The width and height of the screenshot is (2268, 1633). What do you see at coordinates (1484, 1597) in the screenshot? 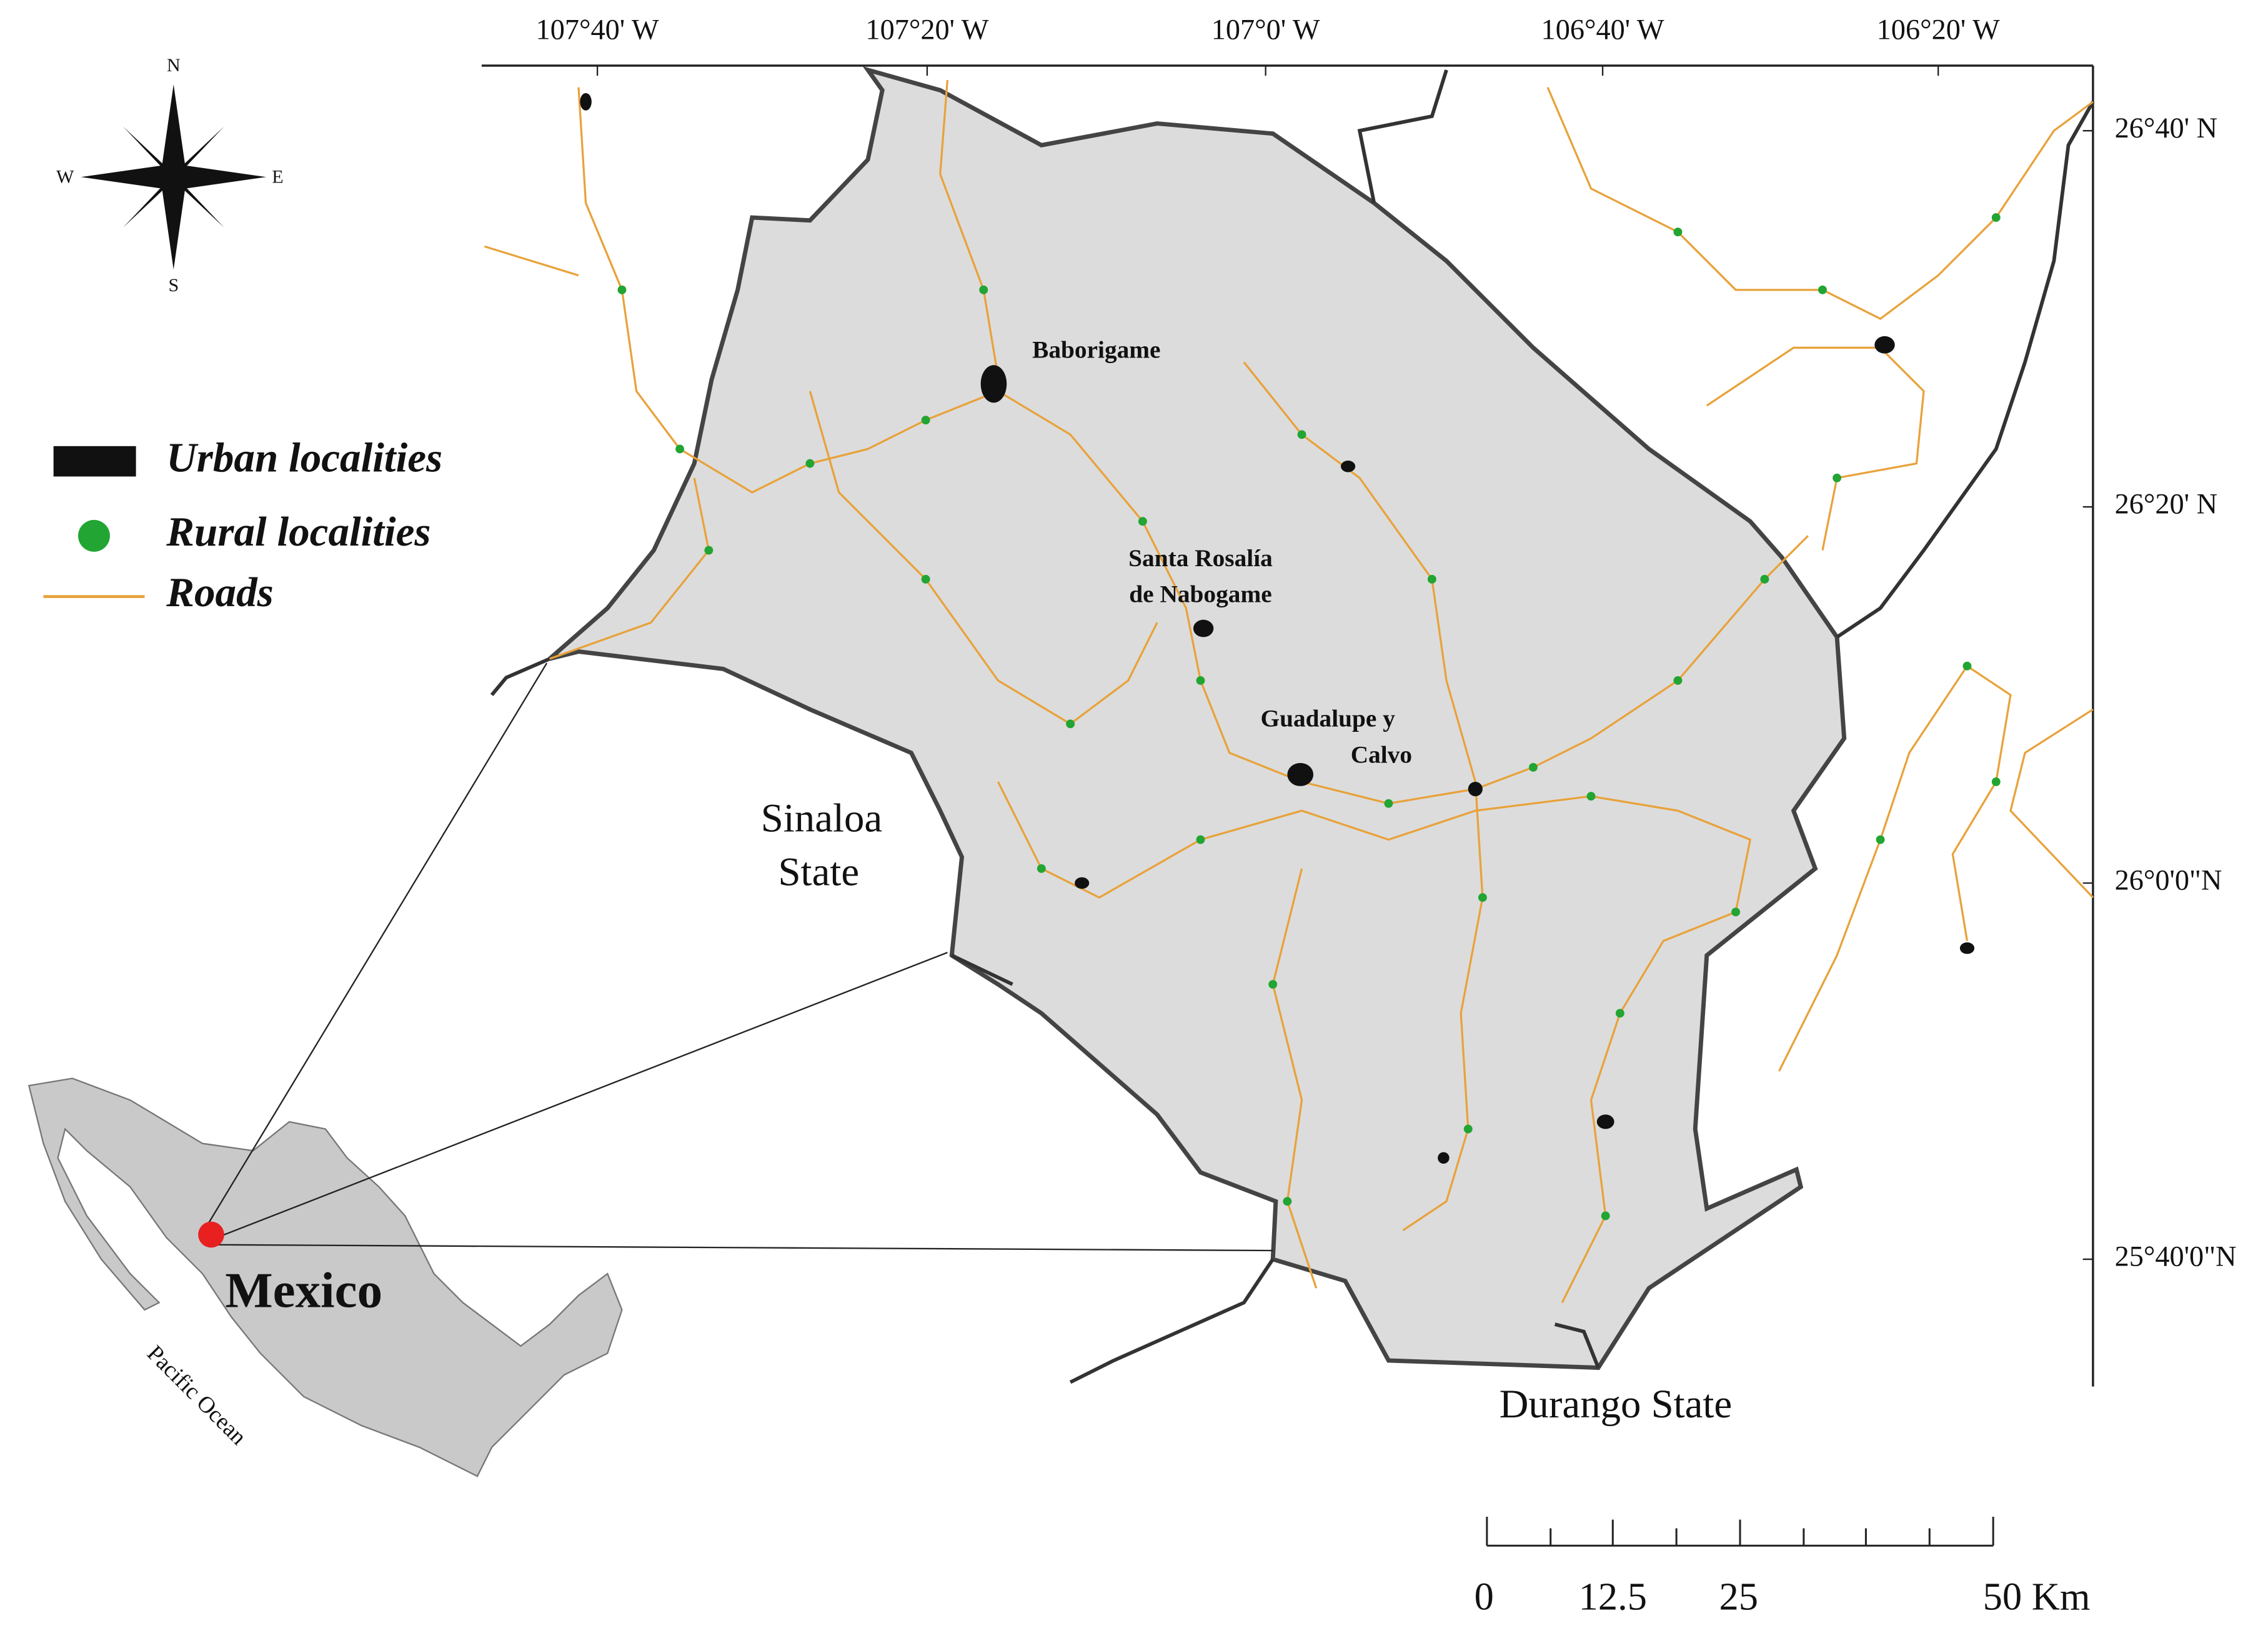
I see `scale-label: 0` at bounding box center [1484, 1597].